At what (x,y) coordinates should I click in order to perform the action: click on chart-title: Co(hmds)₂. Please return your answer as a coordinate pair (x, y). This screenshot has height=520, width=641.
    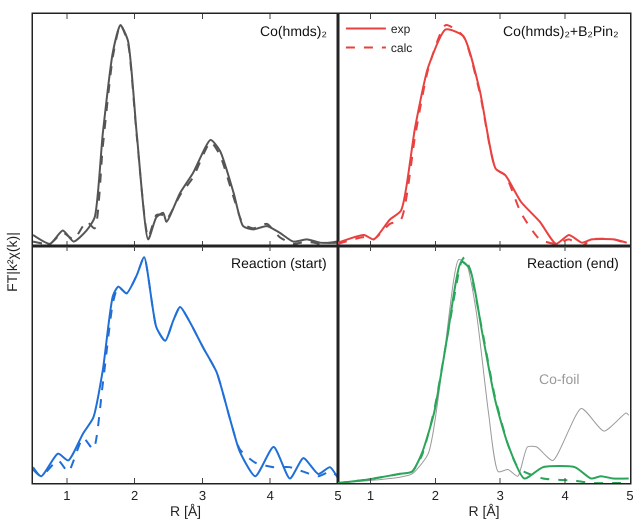
    Looking at the image, I should click on (293, 31).